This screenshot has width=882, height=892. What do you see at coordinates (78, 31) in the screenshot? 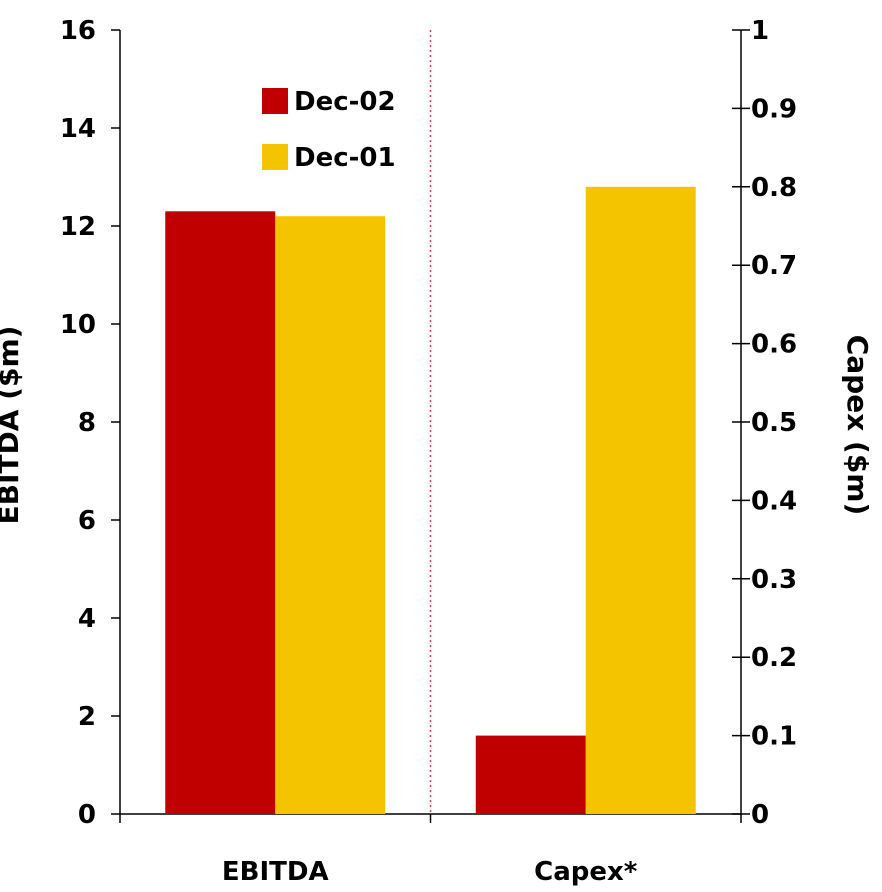
I see `left-tick-label: 16` at bounding box center [78, 31].